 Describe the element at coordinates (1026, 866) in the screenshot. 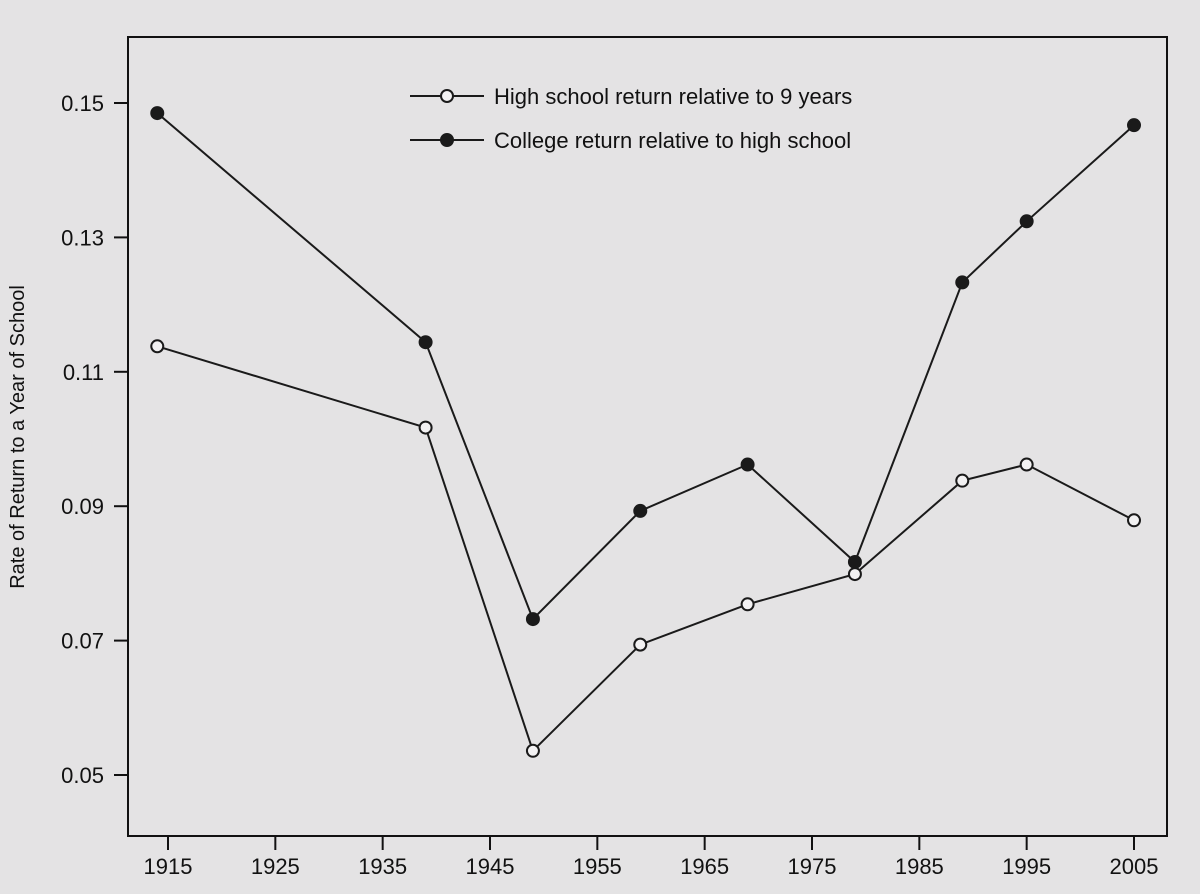

I see `x-tick-label: 1995` at that location.